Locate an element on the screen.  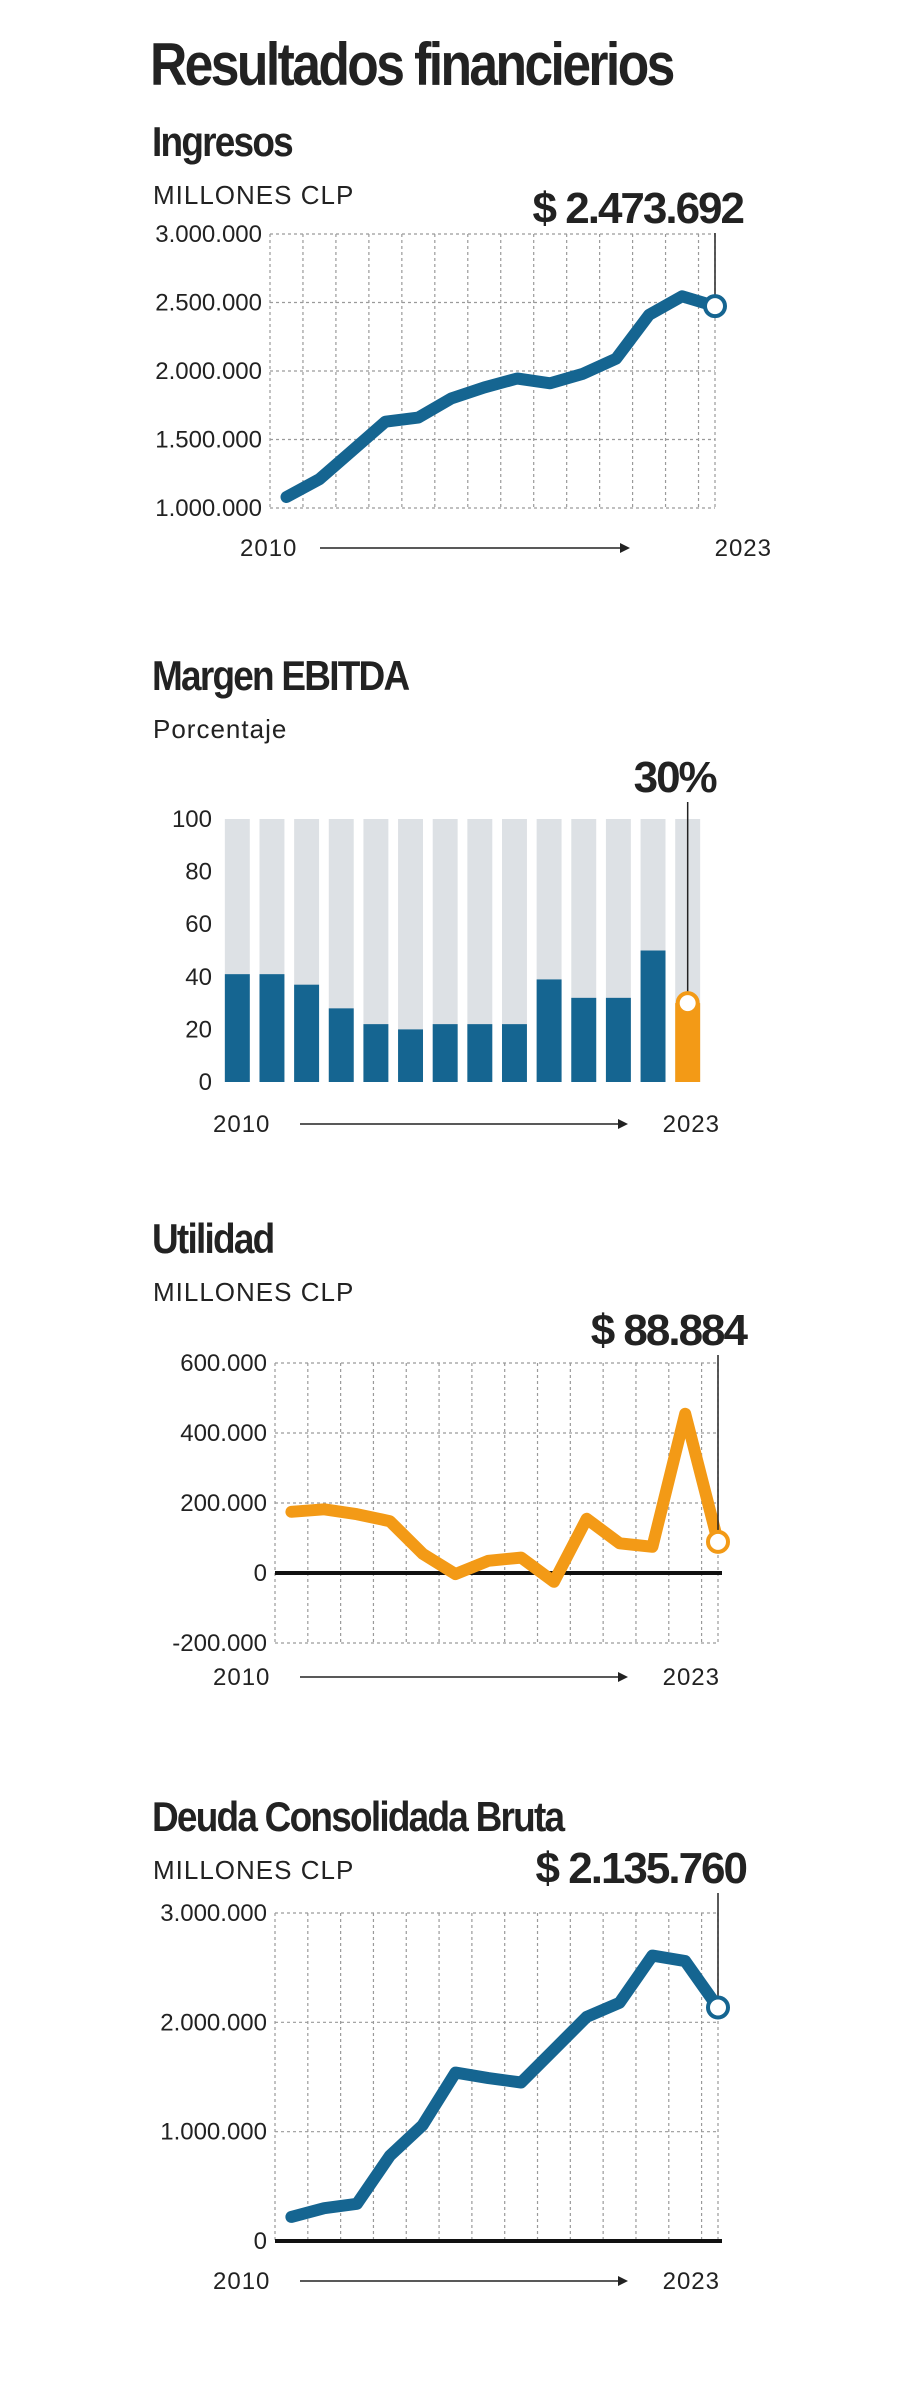
callout-value: 30% is located at coordinates (675, 777).